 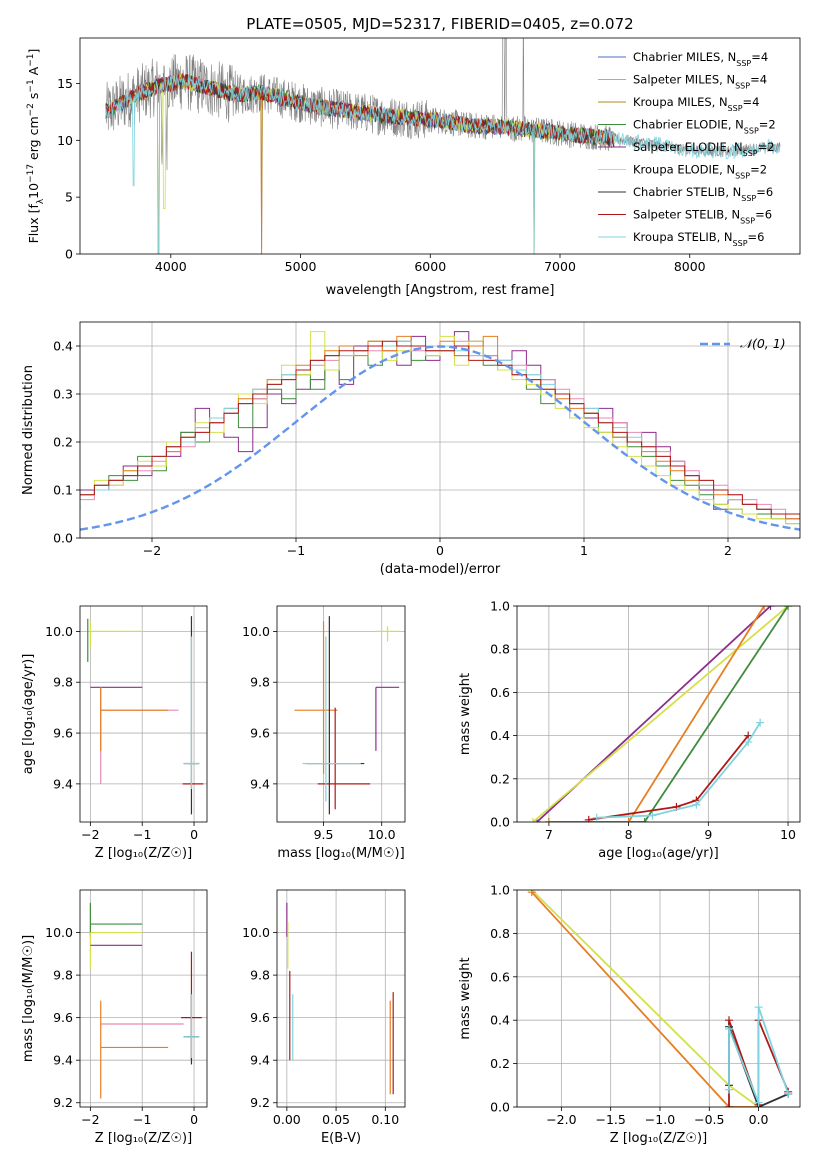 I want to click on label-part: Salpeter ELODIE, N, so click(x=688, y=147).